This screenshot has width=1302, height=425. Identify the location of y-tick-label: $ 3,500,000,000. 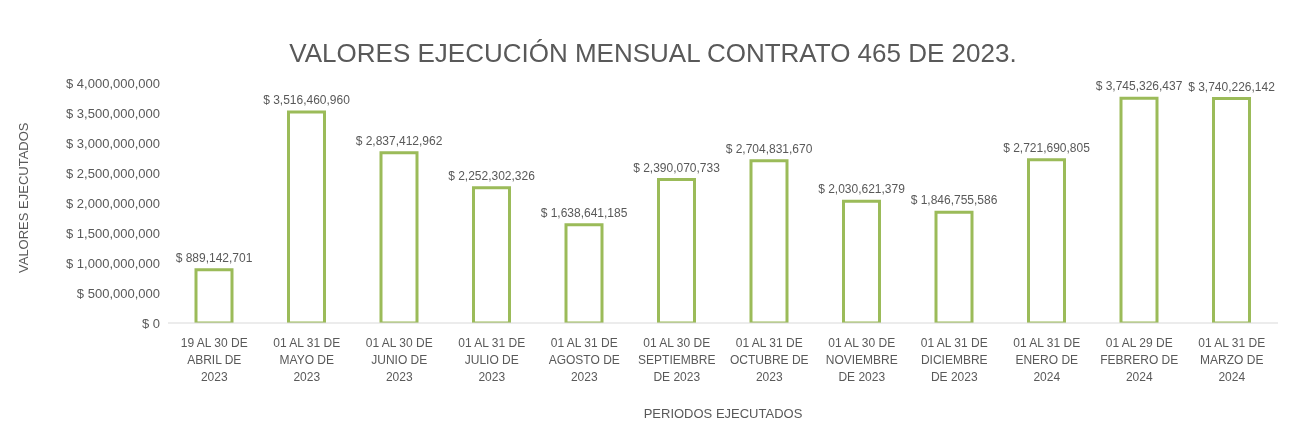
(113, 113).